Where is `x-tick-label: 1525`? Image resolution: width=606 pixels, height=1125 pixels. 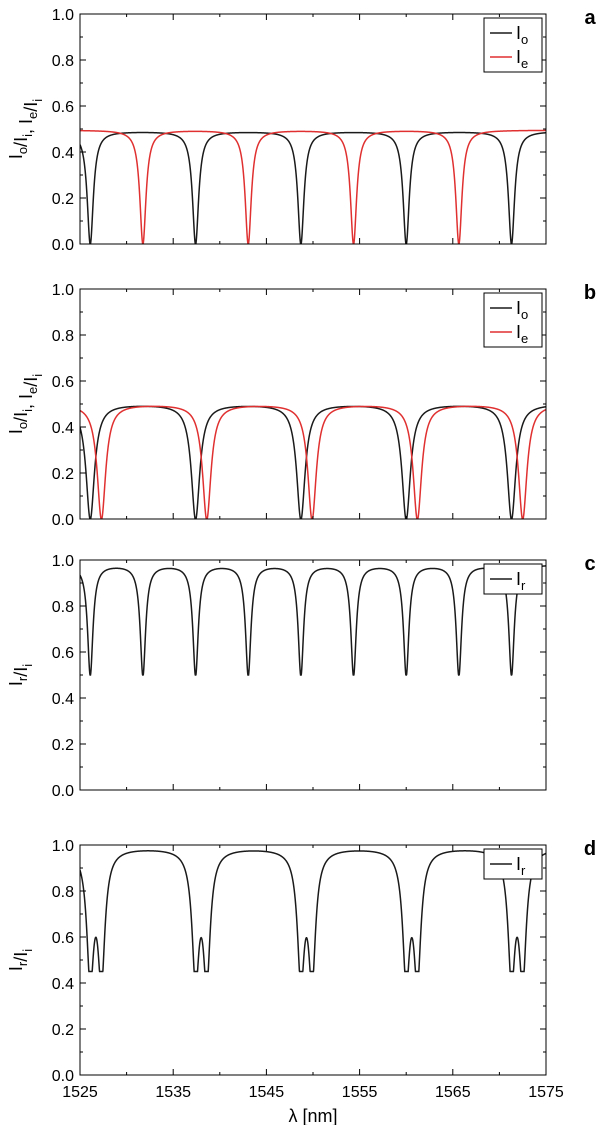
x-tick-label: 1525 is located at coordinates (80, 1092).